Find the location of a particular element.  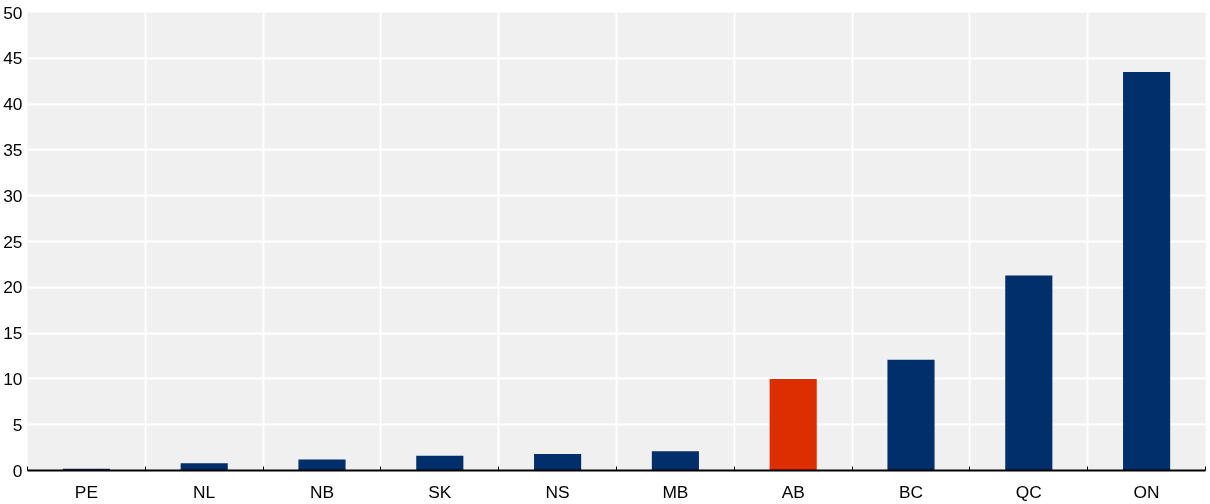

x-tick-label: NS is located at coordinates (557, 491).